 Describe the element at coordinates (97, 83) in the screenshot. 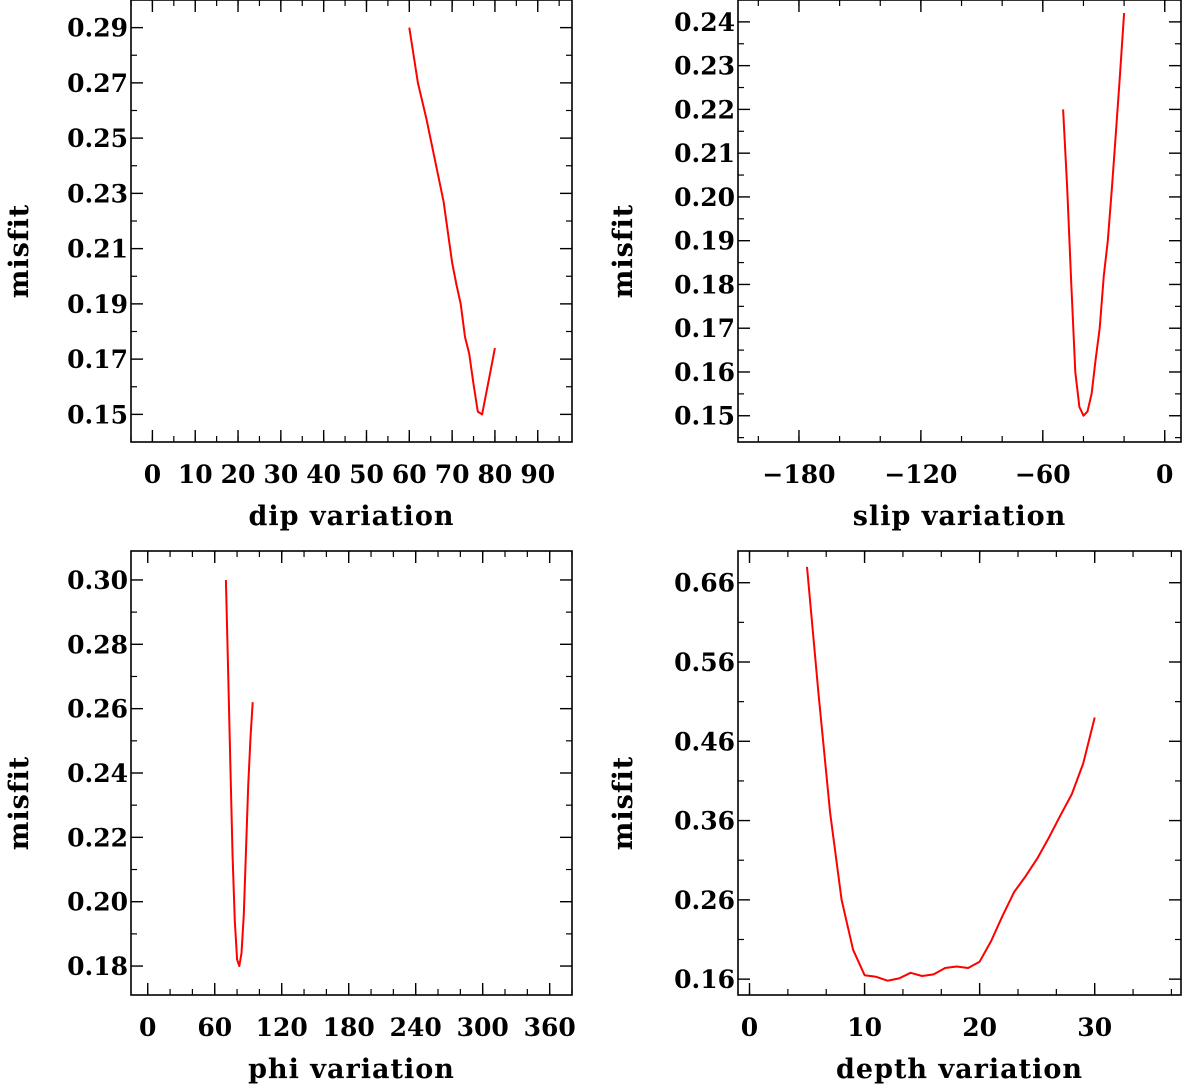

I see `y-tick-label: 0.27` at that location.